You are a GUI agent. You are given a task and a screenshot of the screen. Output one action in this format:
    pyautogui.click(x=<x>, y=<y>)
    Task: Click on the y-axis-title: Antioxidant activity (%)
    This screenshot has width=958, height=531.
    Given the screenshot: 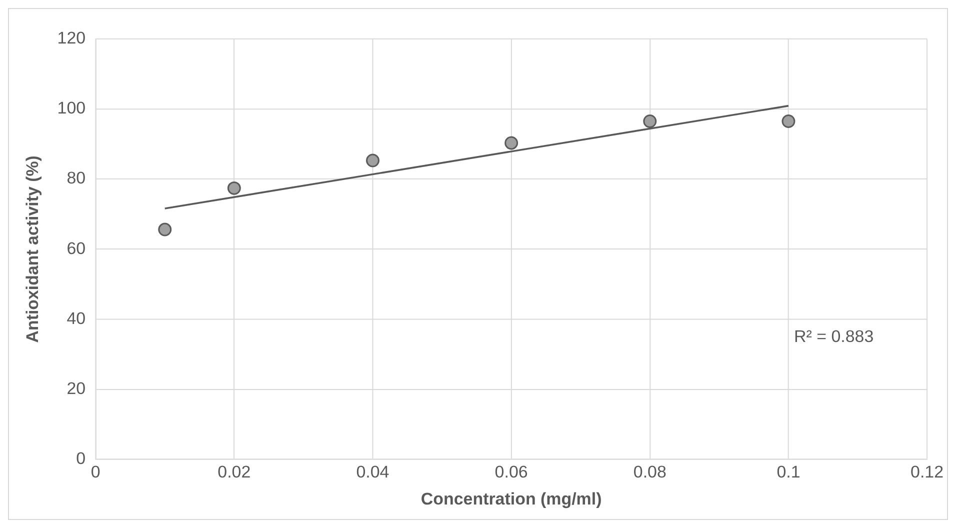 What is the action you would take?
    pyautogui.click(x=32, y=249)
    